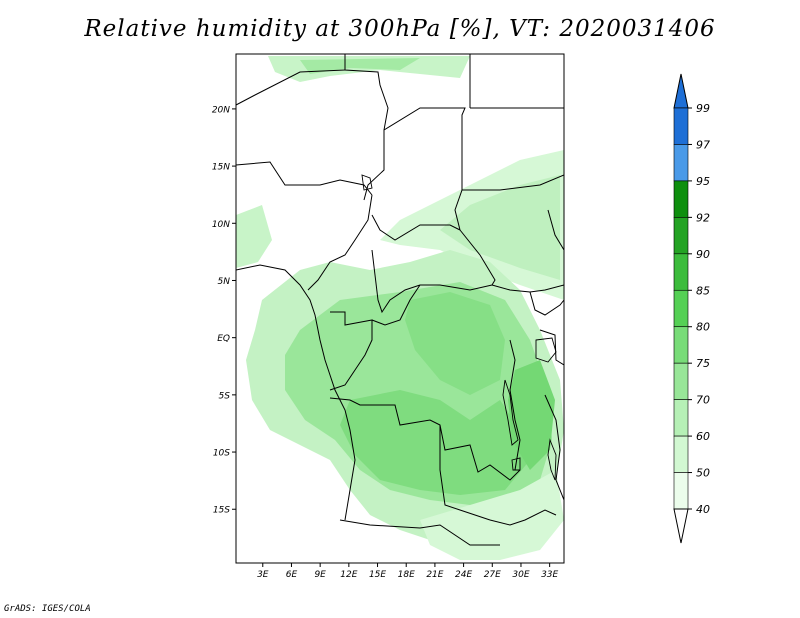 The height and width of the screenshot is (618, 800). What do you see at coordinates (416, 227) in the screenshot?
I see `border-chad-car` at bounding box center [416, 227].